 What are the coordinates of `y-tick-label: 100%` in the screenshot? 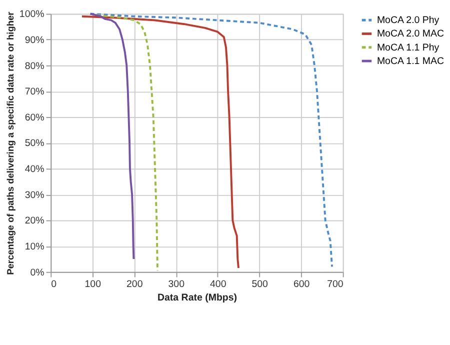 It's located at (32, 14).